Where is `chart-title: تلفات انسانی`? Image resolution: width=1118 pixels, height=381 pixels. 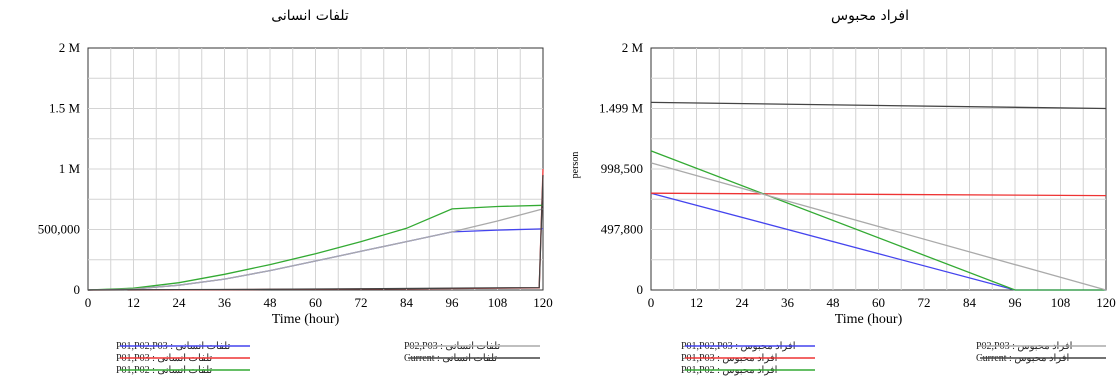
chart-title: تلفات انسانی is located at coordinates (310, 16).